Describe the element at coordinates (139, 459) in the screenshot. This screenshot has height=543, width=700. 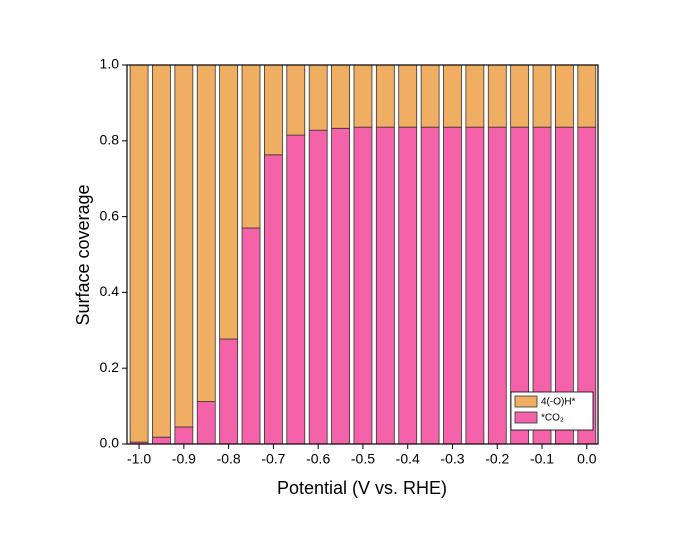
I see `x-tick-label: -1.0` at that location.